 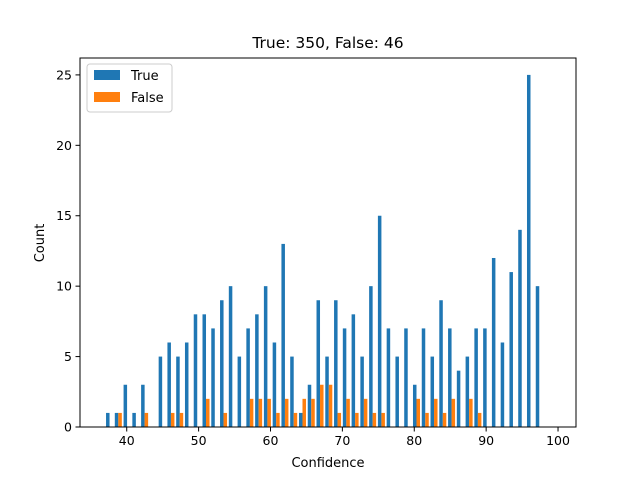 I want to click on x-tick-label-60: 60, so click(x=271, y=440).